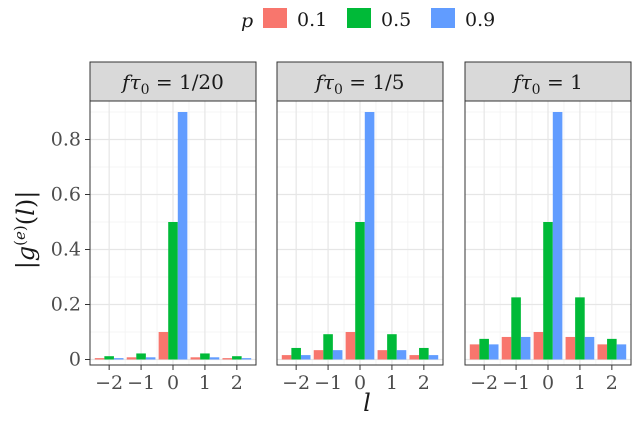 This screenshot has height=421, width=634. What do you see at coordinates (359, 18) in the screenshot?
I see `legend-key-0.5` at bounding box center [359, 18].